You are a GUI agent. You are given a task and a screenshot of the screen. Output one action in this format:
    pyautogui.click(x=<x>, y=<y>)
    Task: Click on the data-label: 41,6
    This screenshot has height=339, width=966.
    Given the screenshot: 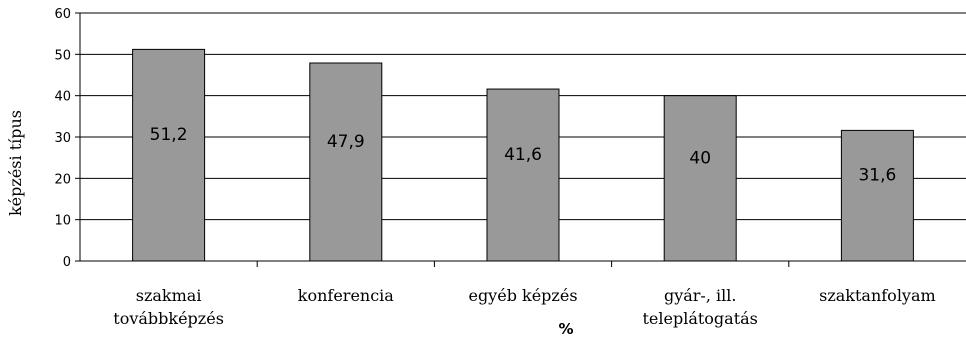 What is the action you would take?
    pyautogui.click(x=523, y=155)
    